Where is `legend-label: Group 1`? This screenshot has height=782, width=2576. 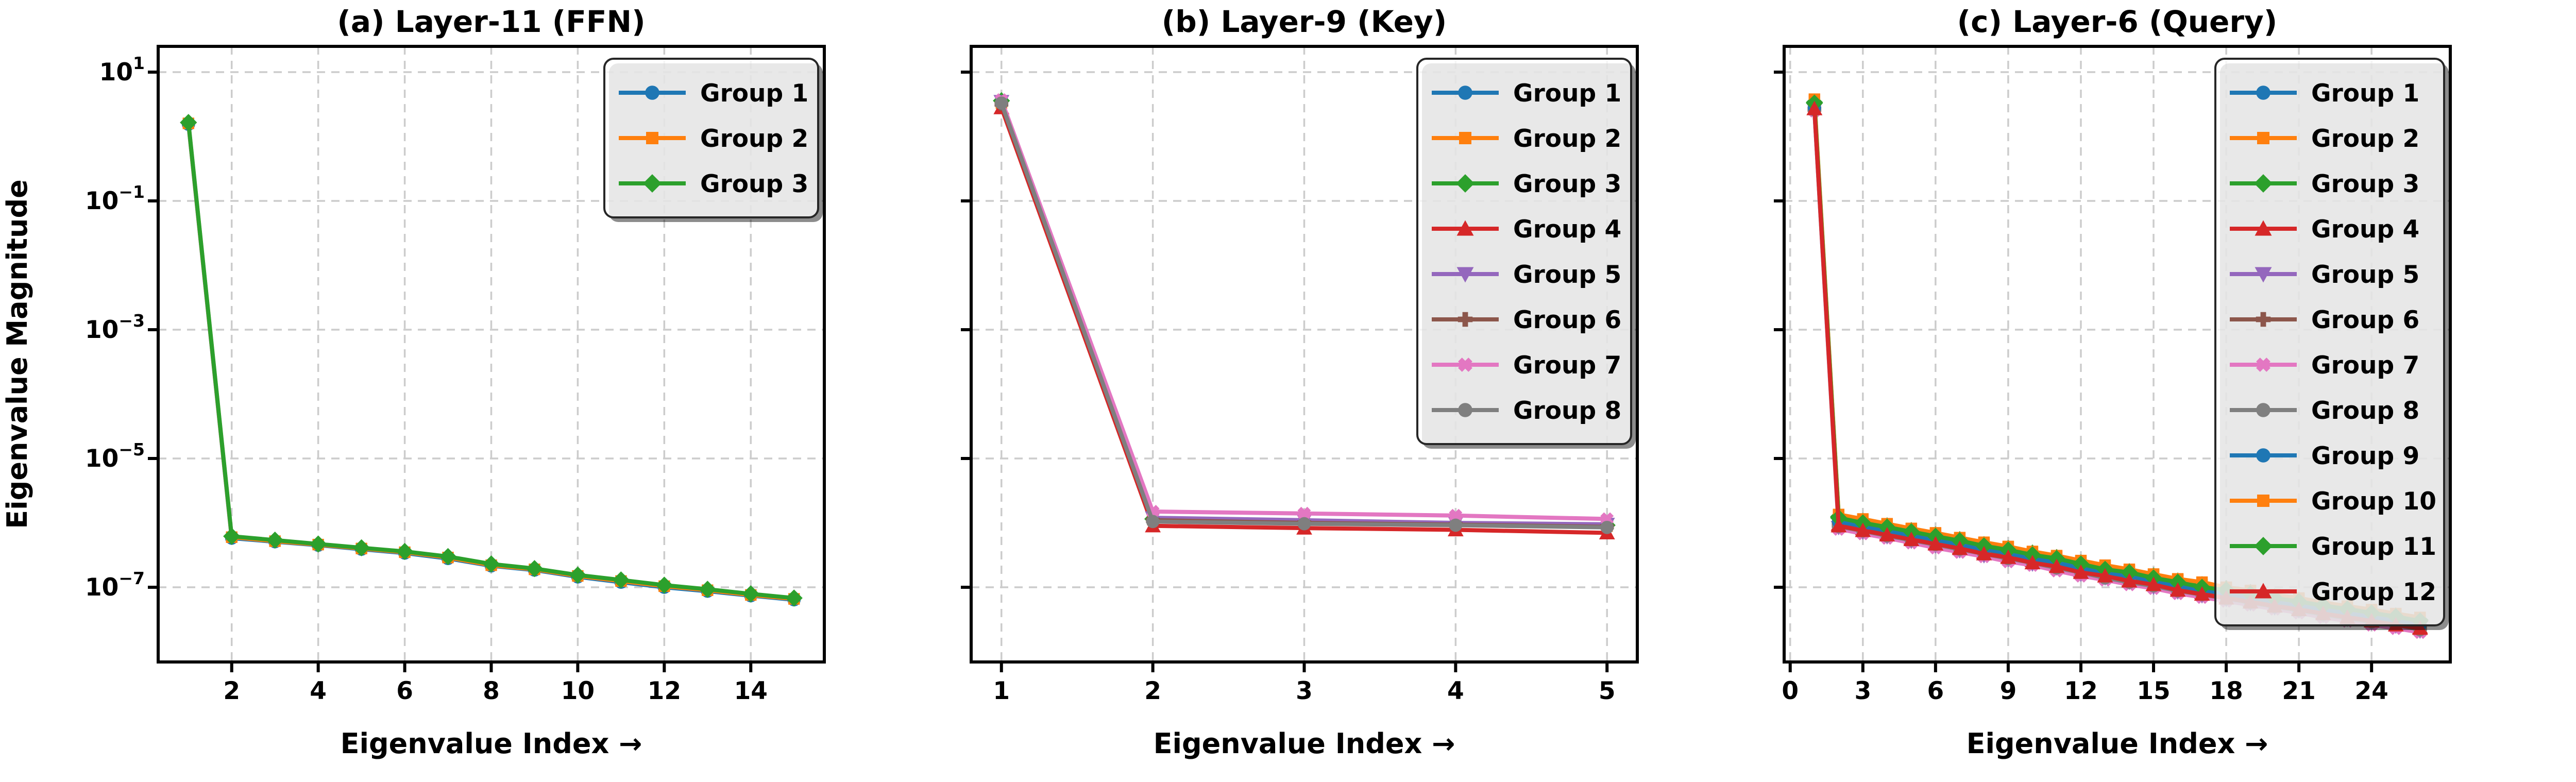
legend-label: Group 1 is located at coordinates (2365, 93).